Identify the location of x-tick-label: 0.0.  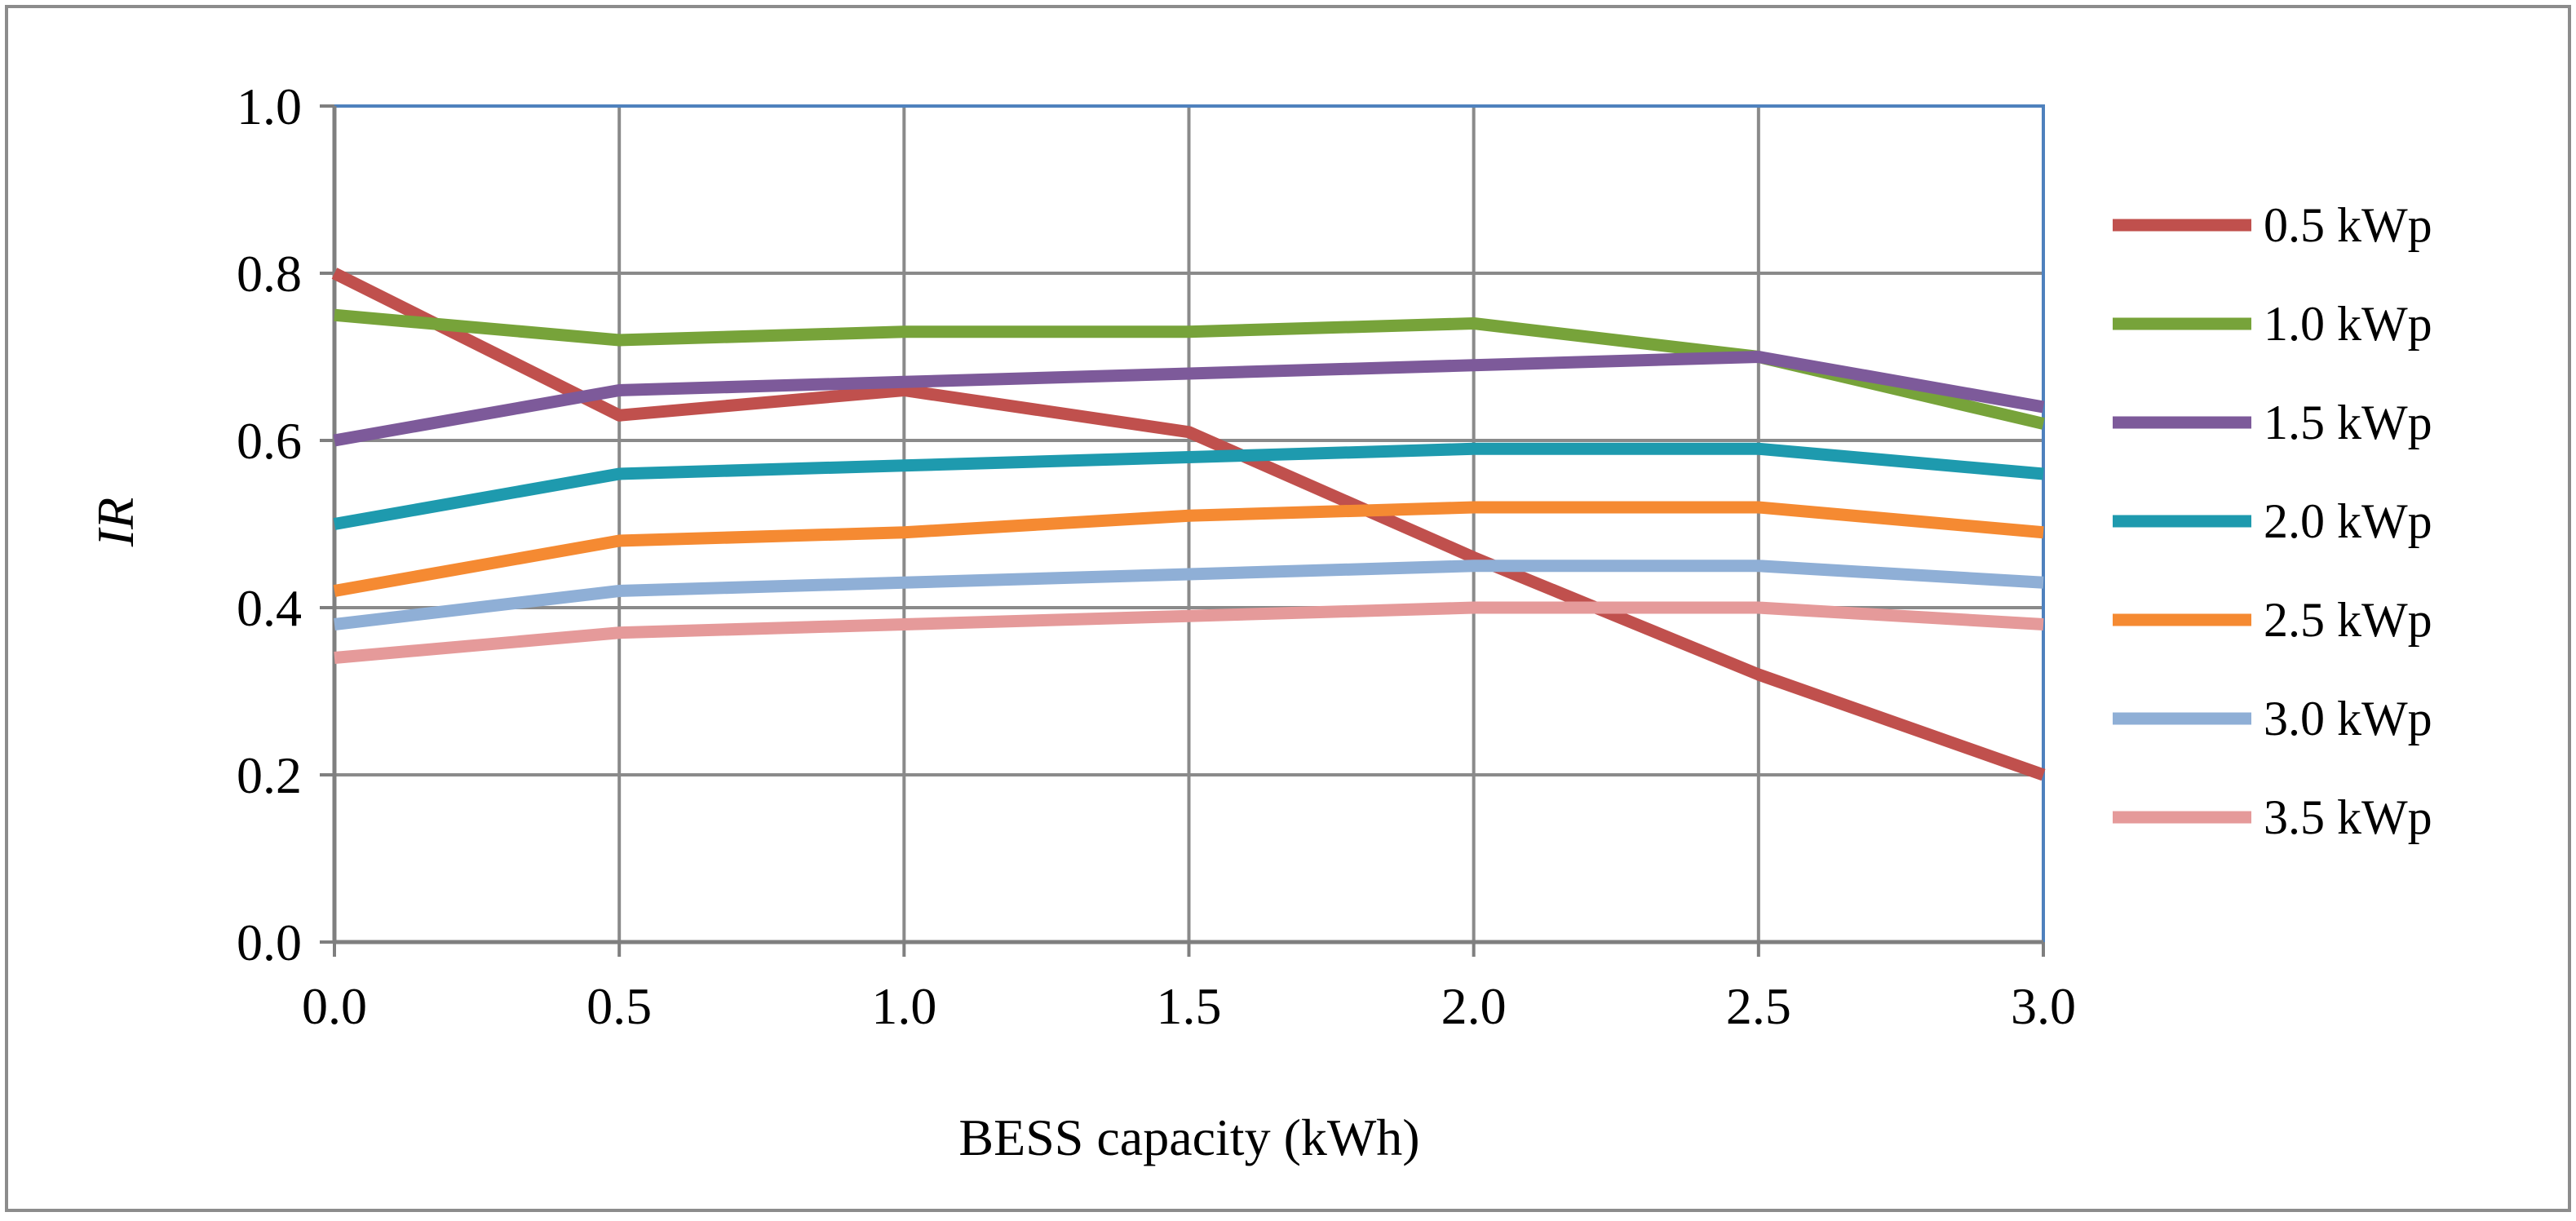
(334, 1006).